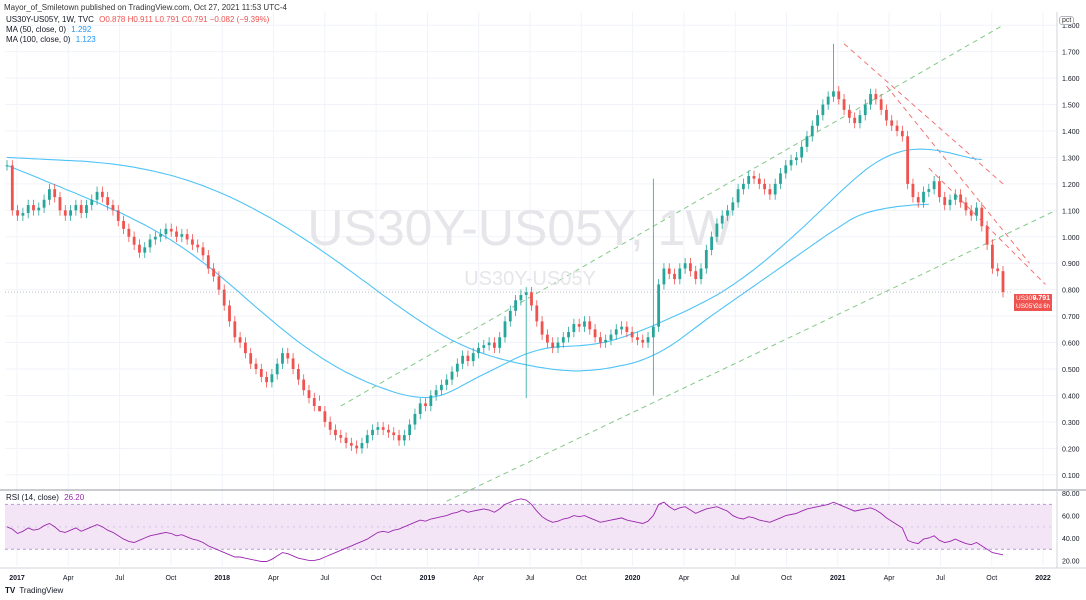  Describe the element at coordinates (1041, 298) in the screenshot. I see `price-tag-price: 0.791` at that location.